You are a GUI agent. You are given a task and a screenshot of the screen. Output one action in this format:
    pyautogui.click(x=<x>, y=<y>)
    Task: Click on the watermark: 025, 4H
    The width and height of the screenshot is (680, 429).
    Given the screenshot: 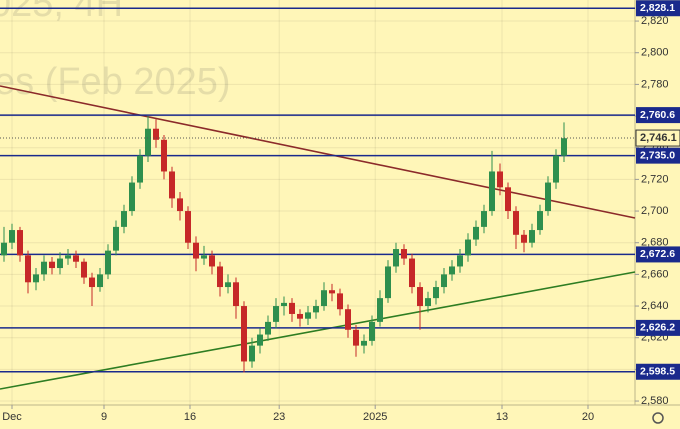 What is the action you would take?
    pyautogui.click(x=61, y=12)
    